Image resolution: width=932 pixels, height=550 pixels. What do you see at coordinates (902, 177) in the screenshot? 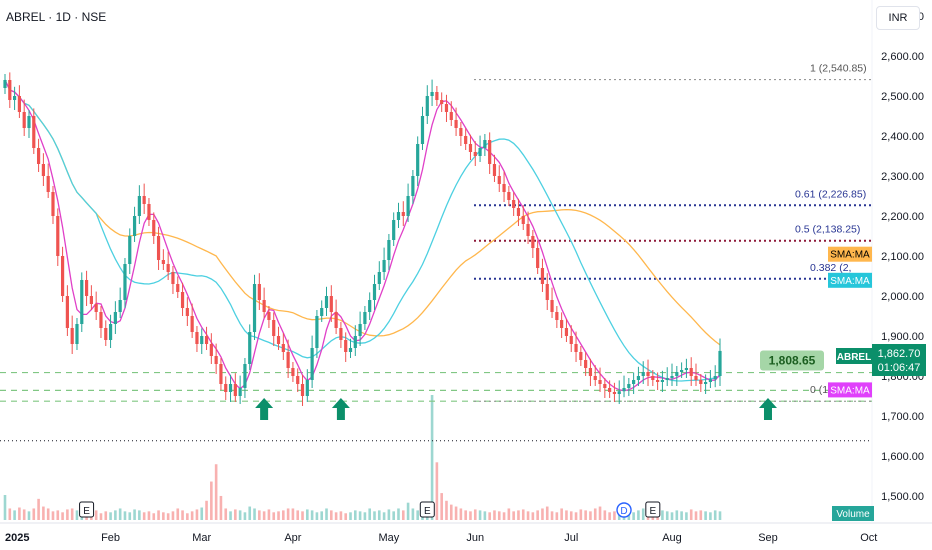
I see `y-tick-label: 2,300.00` at bounding box center [902, 177].